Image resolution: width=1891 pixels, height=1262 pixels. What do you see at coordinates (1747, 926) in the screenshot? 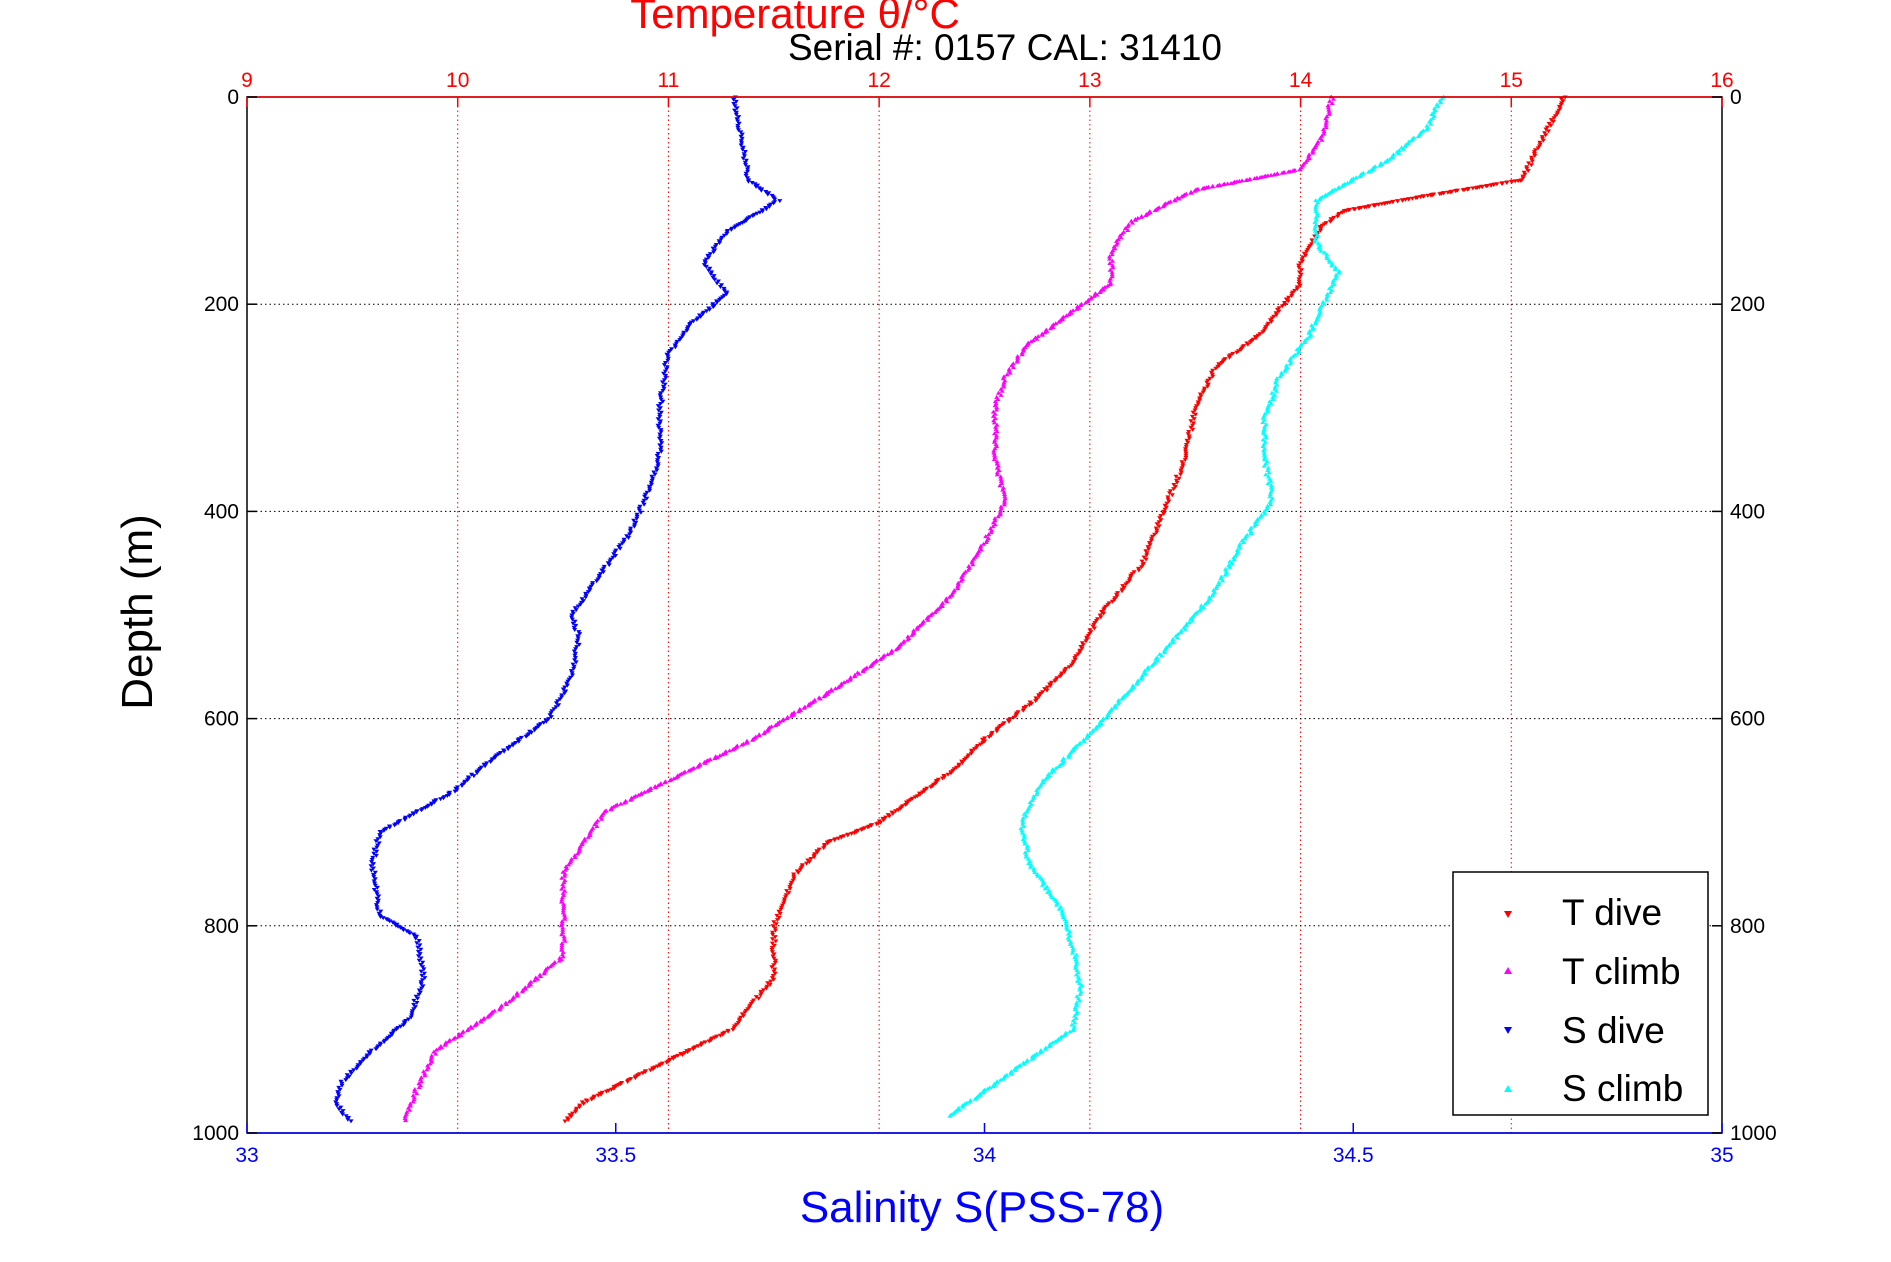
I see `depth-tick-label-right: 800` at bounding box center [1747, 926].